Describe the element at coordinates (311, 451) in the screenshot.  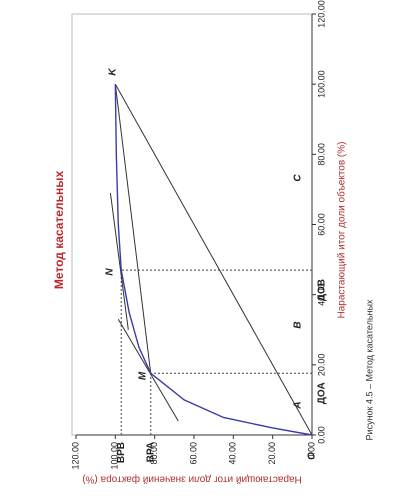
I see `y-tick-label: 0.00` at that location.